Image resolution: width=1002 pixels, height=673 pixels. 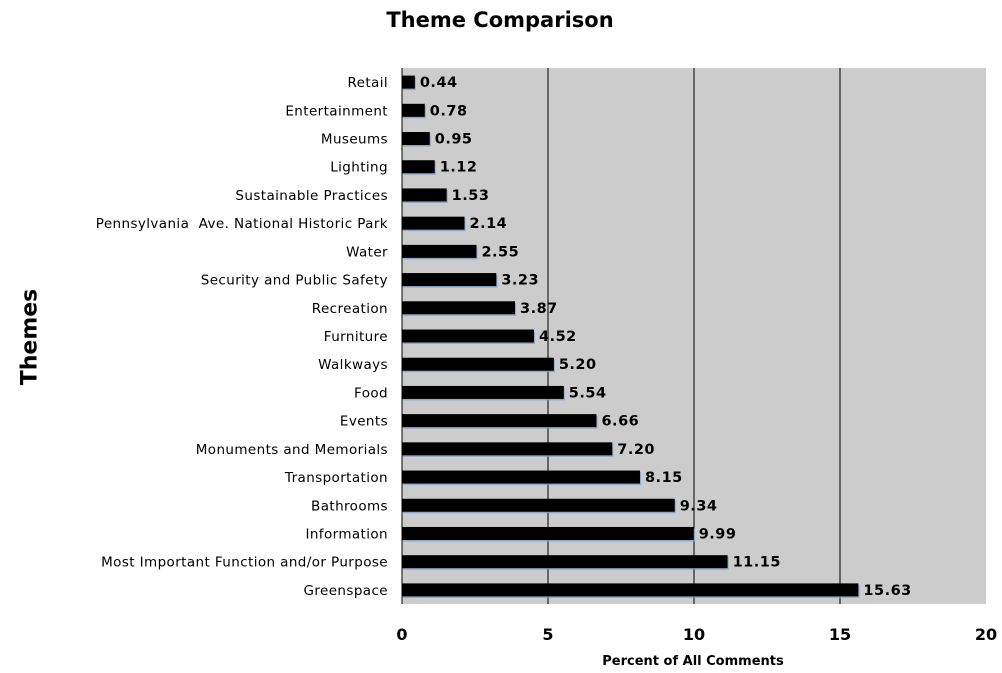 What do you see at coordinates (364, 422) in the screenshot?
I see `category-label: Events` at bounding box center [364, 422].